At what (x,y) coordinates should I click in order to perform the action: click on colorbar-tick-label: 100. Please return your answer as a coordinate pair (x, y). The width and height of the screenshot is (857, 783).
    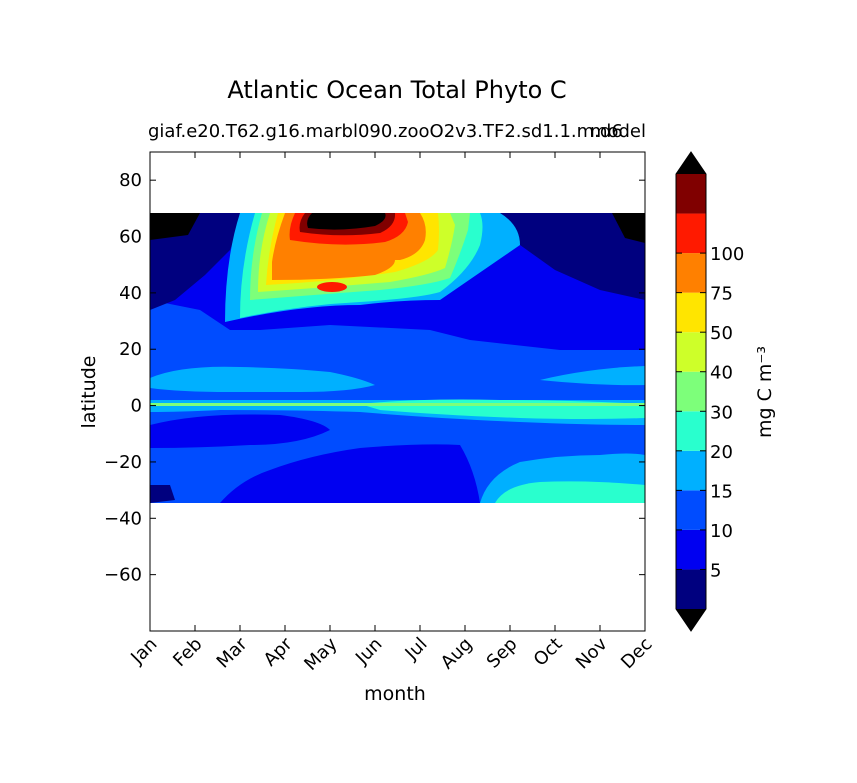
    Looking at the image, I should click on (727, 254).